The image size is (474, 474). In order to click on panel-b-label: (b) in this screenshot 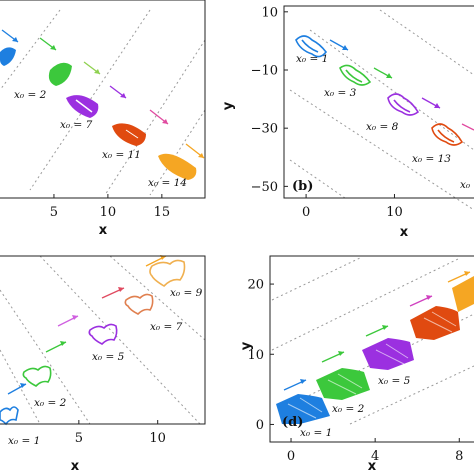, I will do `click(302, 186)`.